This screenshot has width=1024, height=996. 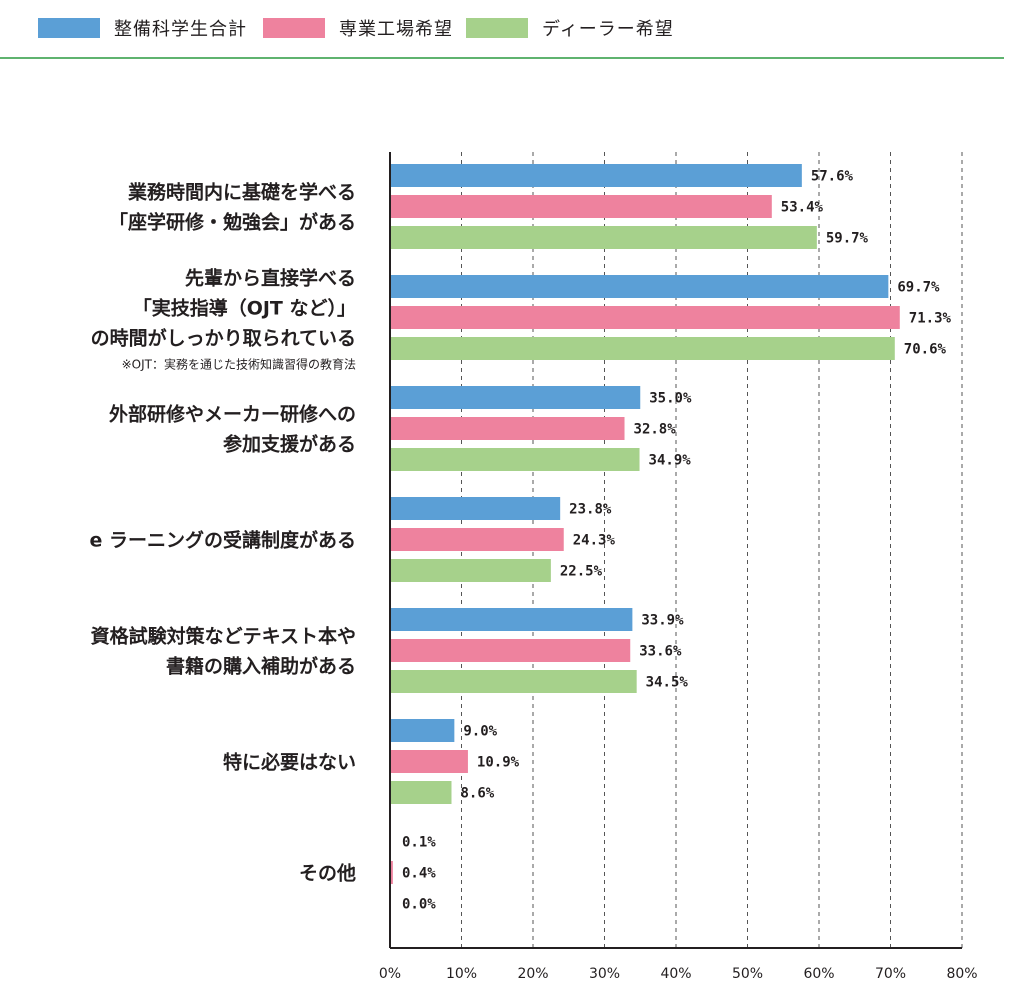 What do you see at coordinates (497, 28) in the screenshot?
I see `legend-swatch-dealer` at bounding box center [497, 28].